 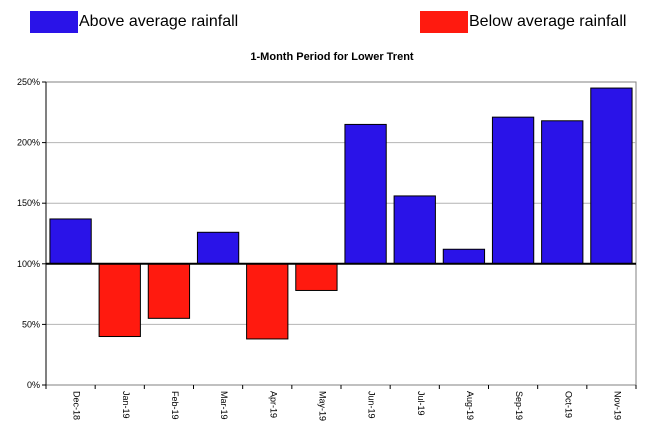 I want to click on x-tick-label: Dec-18, so click(x=77, y=405).